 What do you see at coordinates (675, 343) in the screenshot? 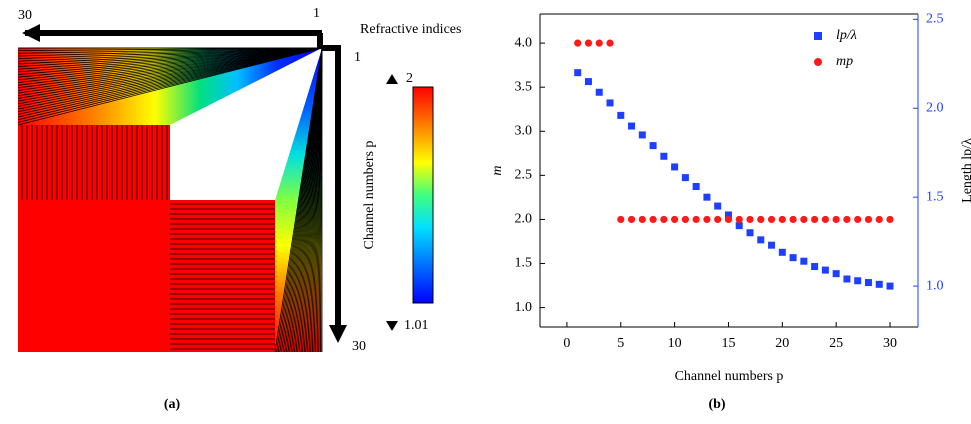
I see `x-tick-label: 10` at bounding box center [675, 343].